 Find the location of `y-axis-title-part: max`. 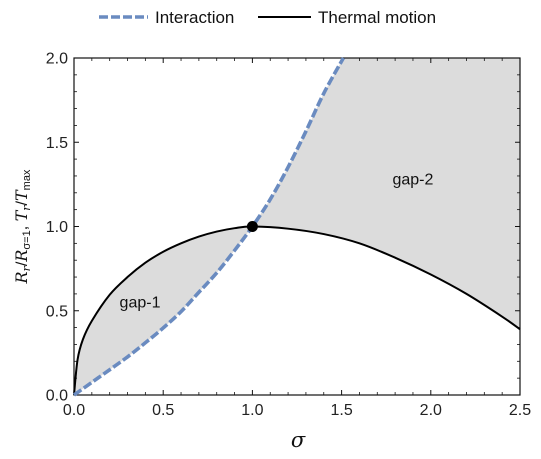

y-axis-title-part: max is located at coordinates (27, 179).